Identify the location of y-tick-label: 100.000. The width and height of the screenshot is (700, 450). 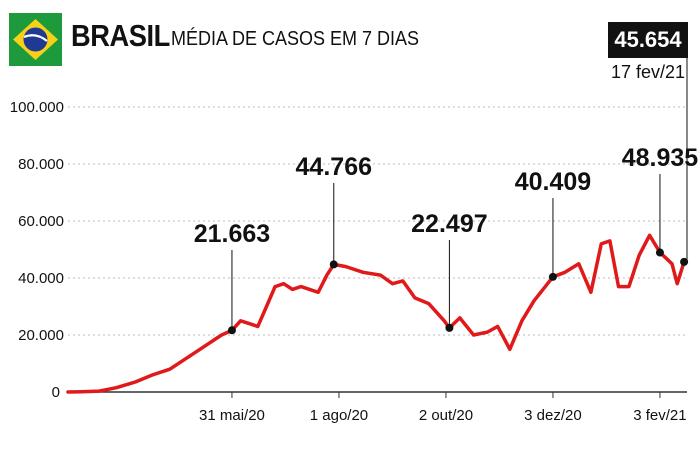
(37, 107).